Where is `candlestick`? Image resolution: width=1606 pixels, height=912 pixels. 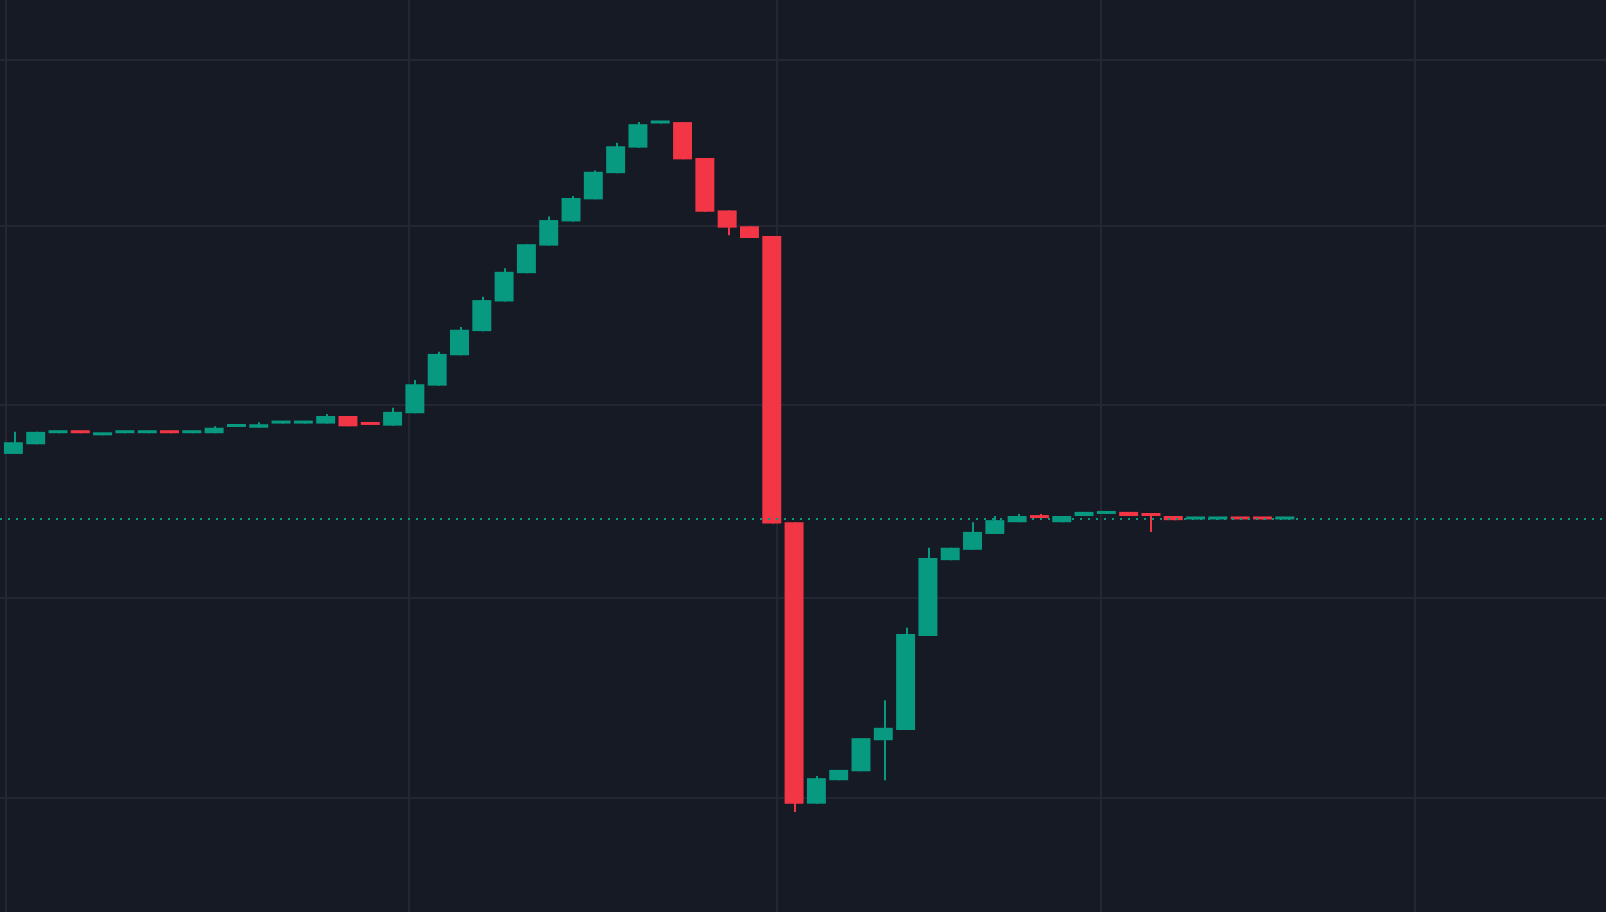 candlestick is located at coordinates (861, 755).